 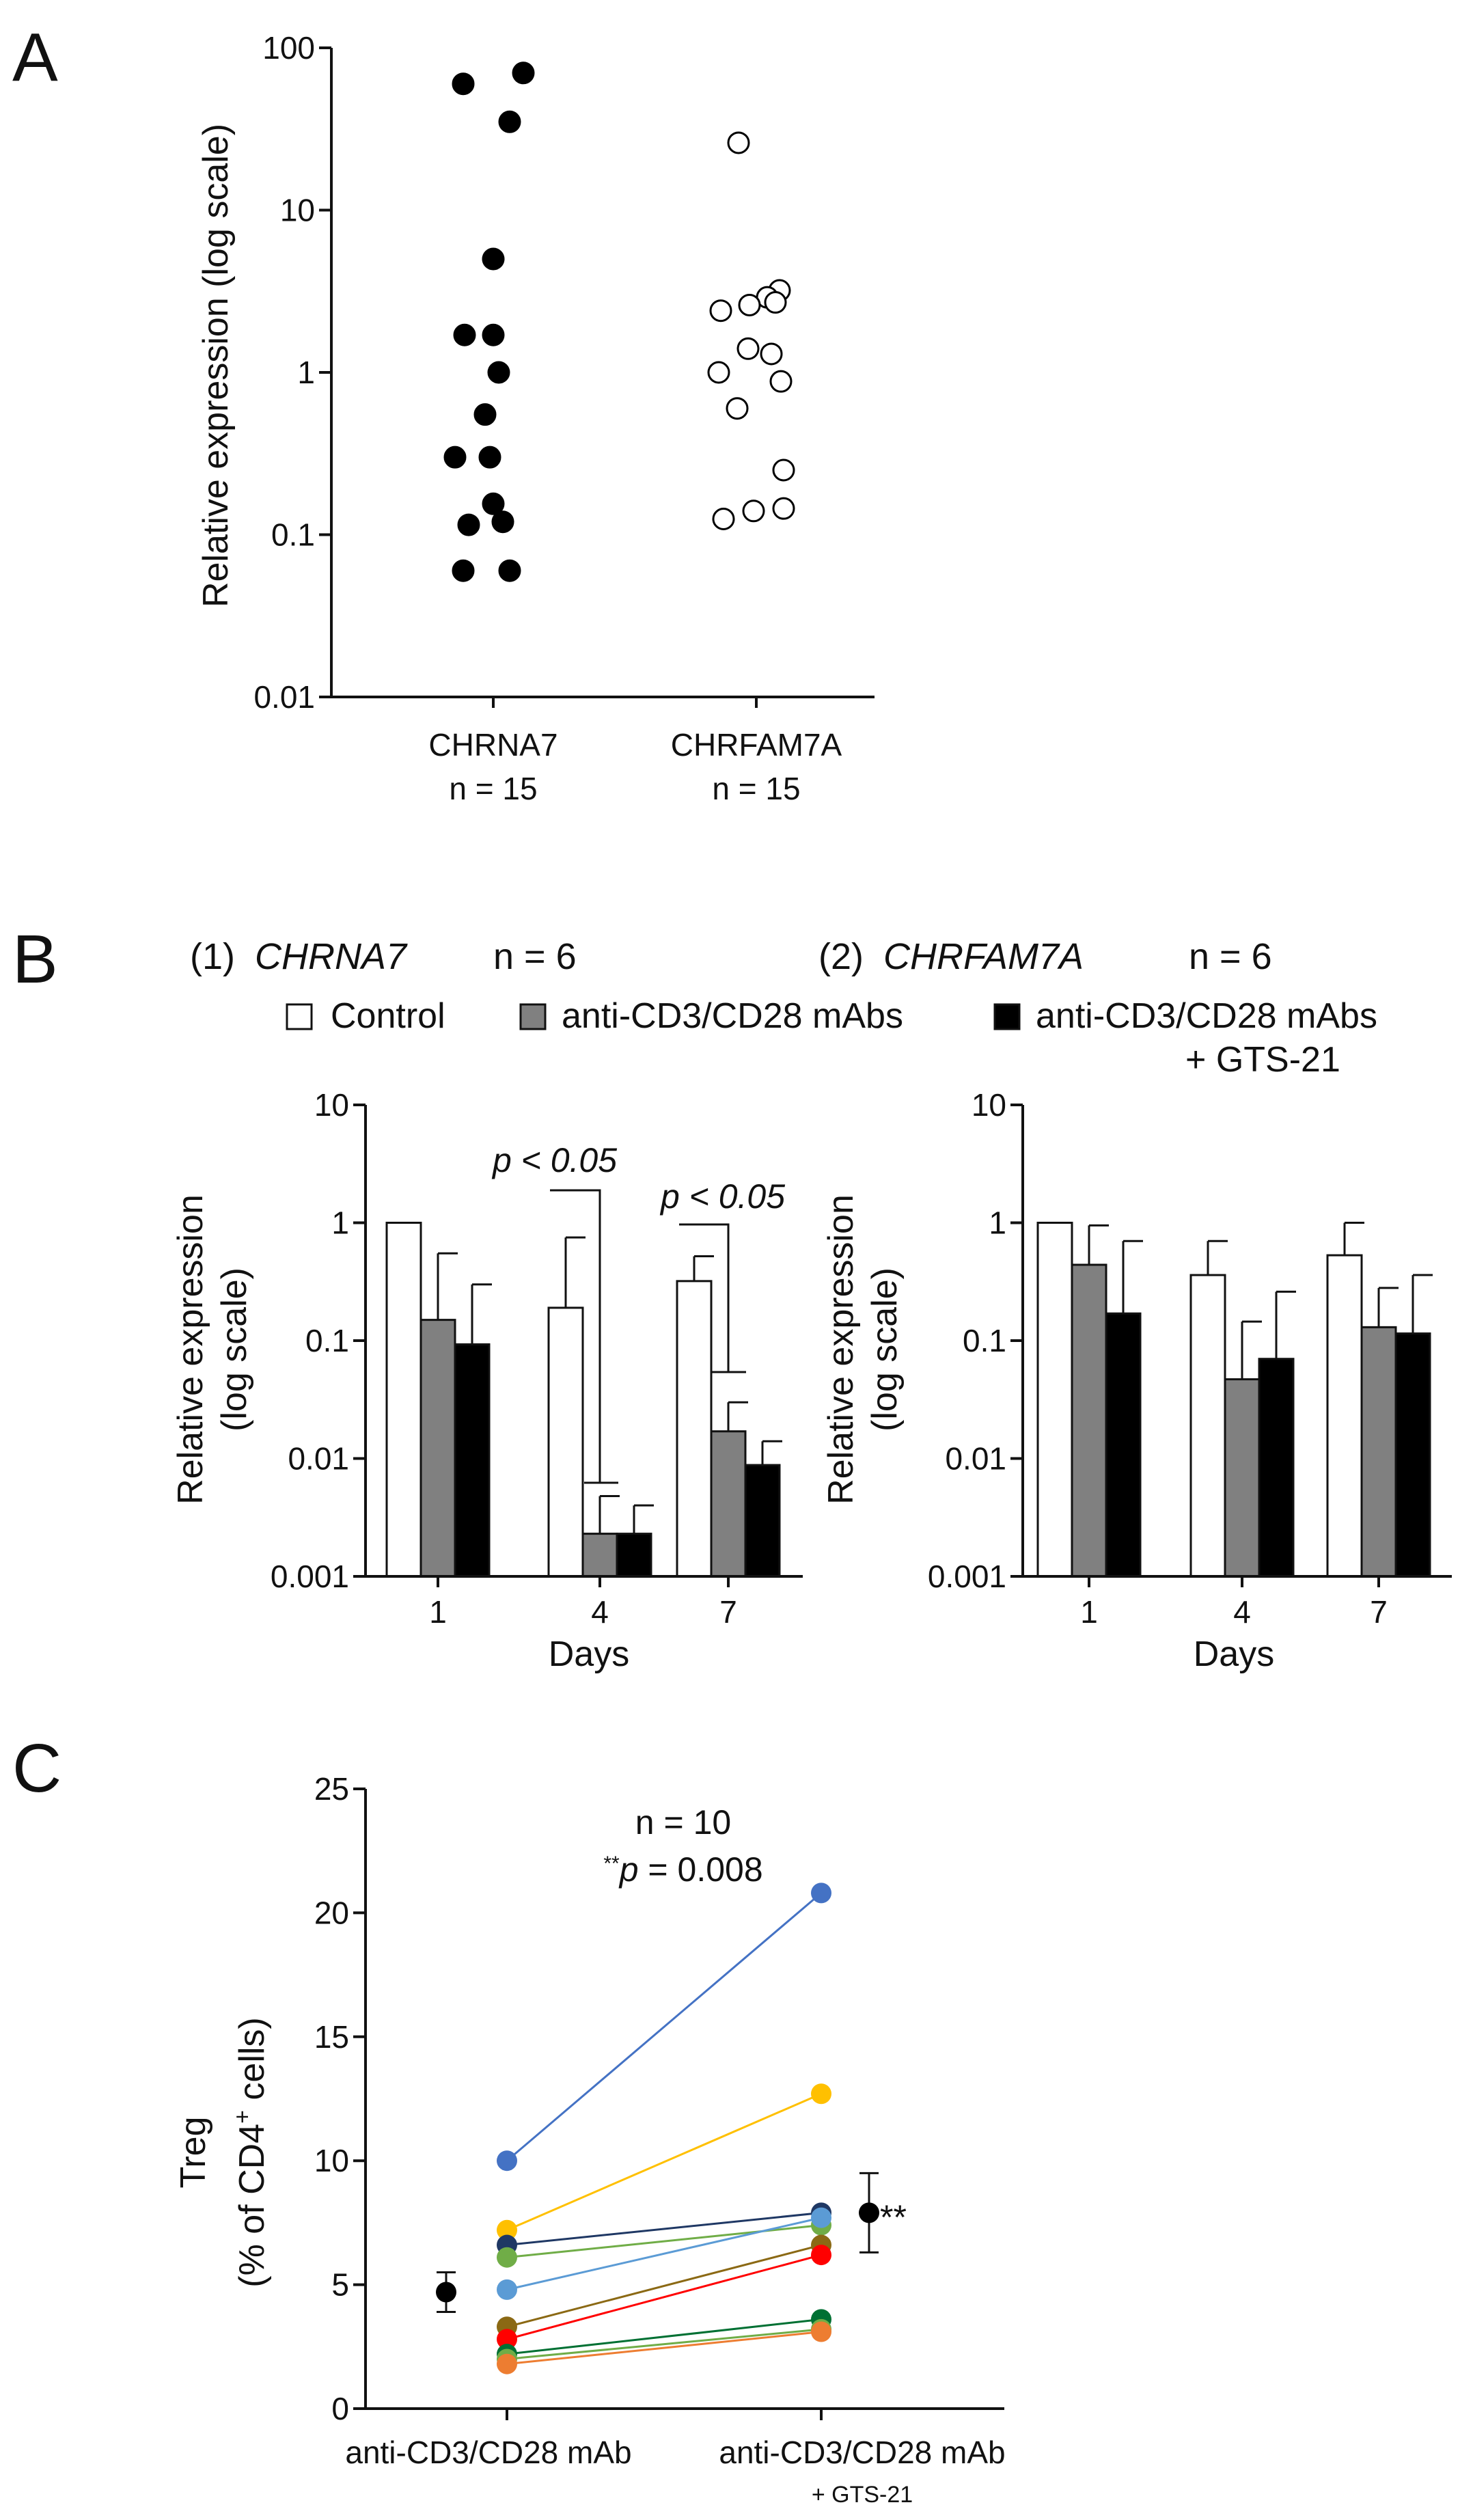 I want to click on panel-c-lines, so click(x=664, y=2128).